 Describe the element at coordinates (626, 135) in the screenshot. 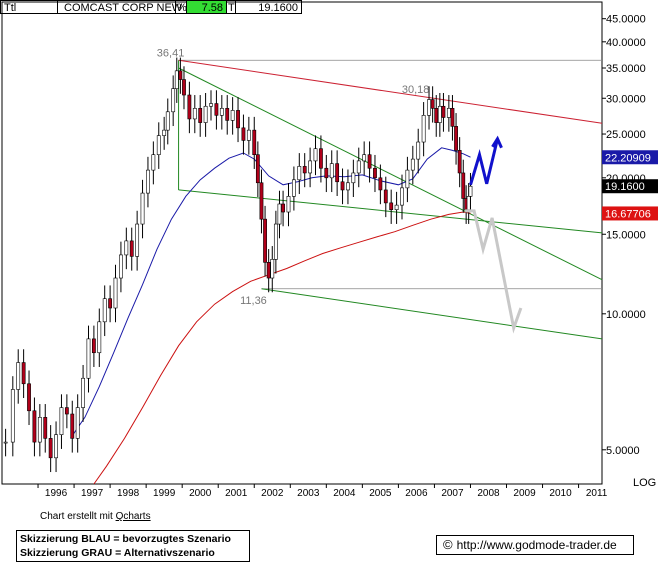

I see `y-tick-label: 25.0000` at that location.